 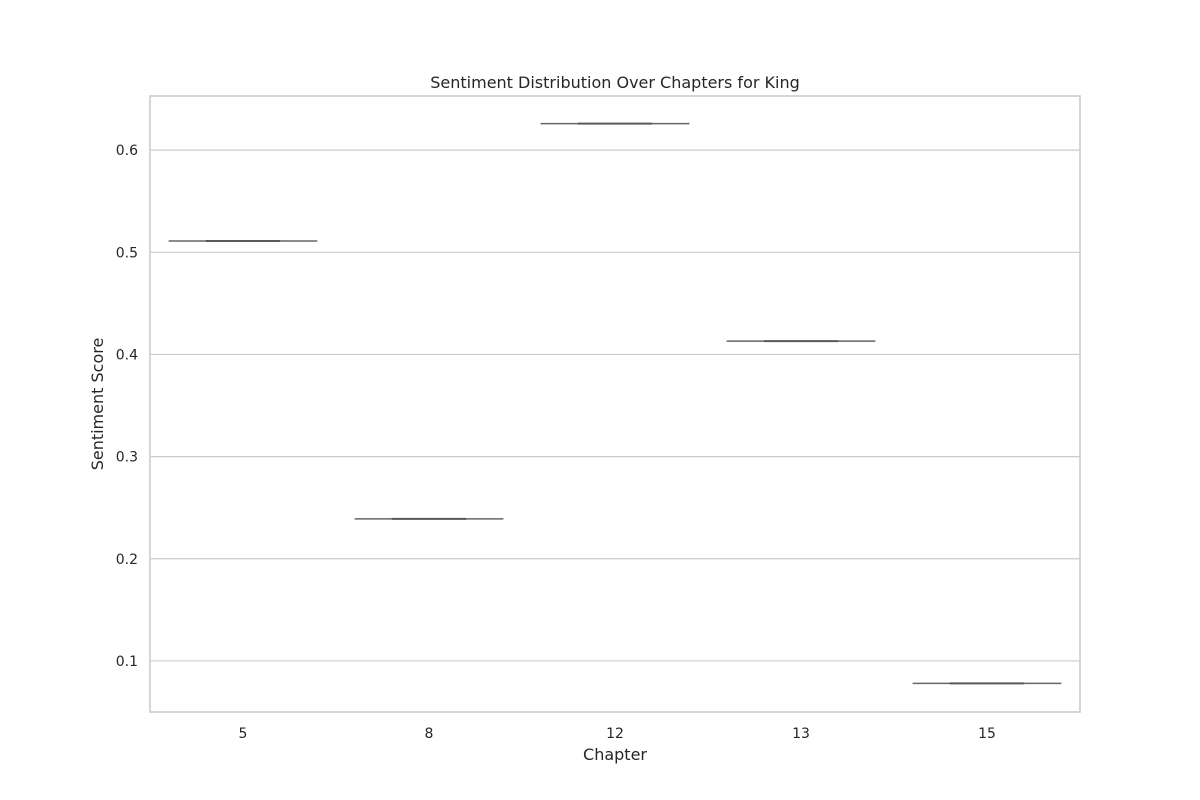 I want to click on x-tick-label: 8, so click(x=429, y=734).